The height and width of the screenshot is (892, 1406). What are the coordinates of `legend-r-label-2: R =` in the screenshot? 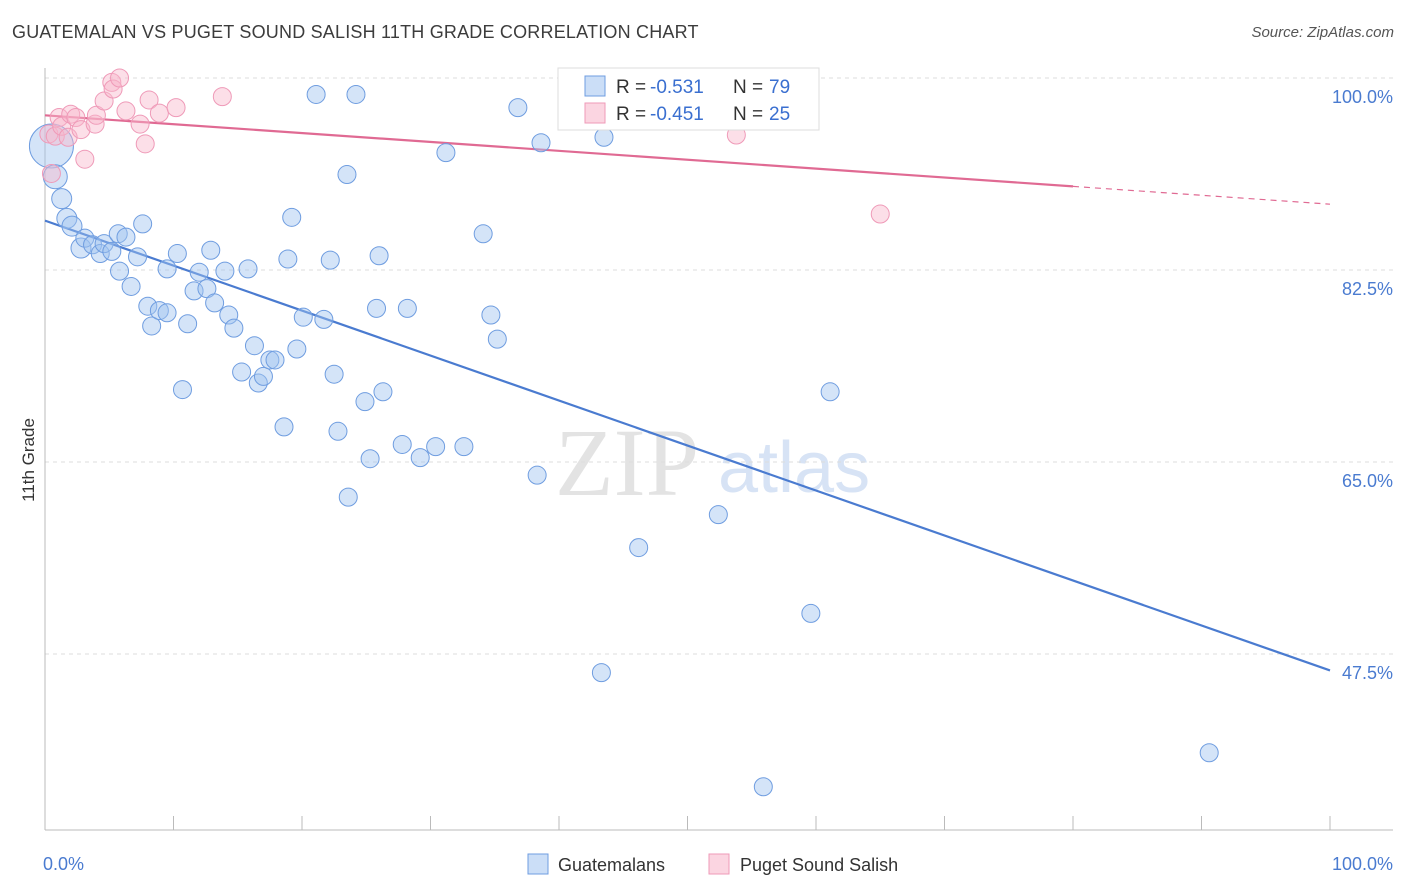 It's located at (631, 114).